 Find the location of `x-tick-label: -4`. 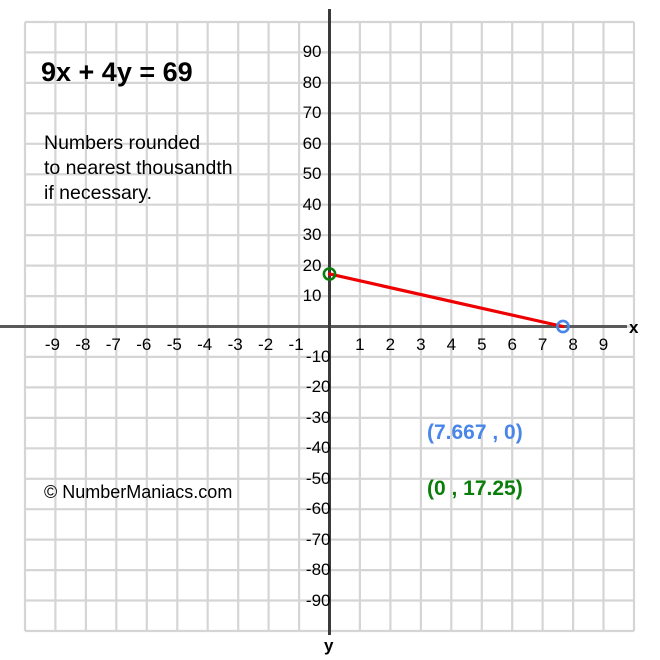

x-tick-label: -4 is located at coordinates (205, 344).